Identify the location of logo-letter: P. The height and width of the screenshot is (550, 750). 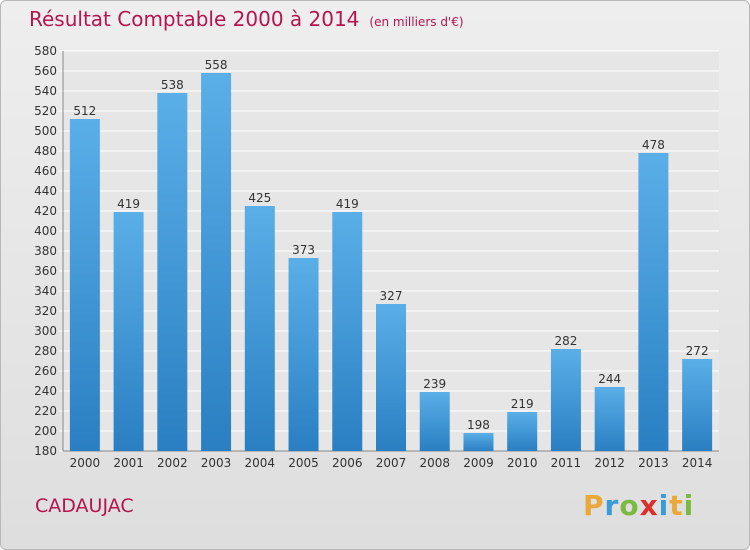
(594, 505).